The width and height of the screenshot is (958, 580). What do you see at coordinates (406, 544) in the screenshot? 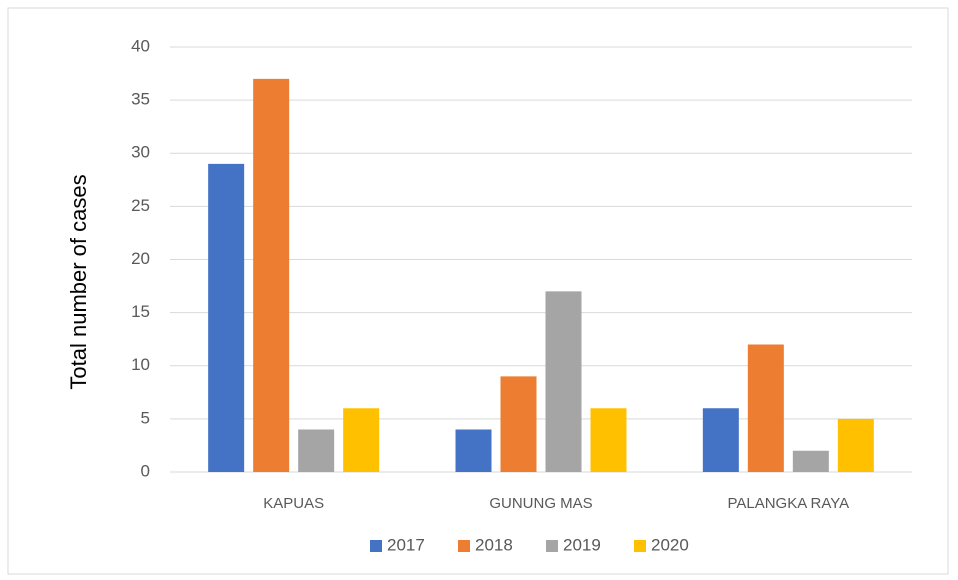
I see `legend-label: 2017` at bounding box center [406, 544].